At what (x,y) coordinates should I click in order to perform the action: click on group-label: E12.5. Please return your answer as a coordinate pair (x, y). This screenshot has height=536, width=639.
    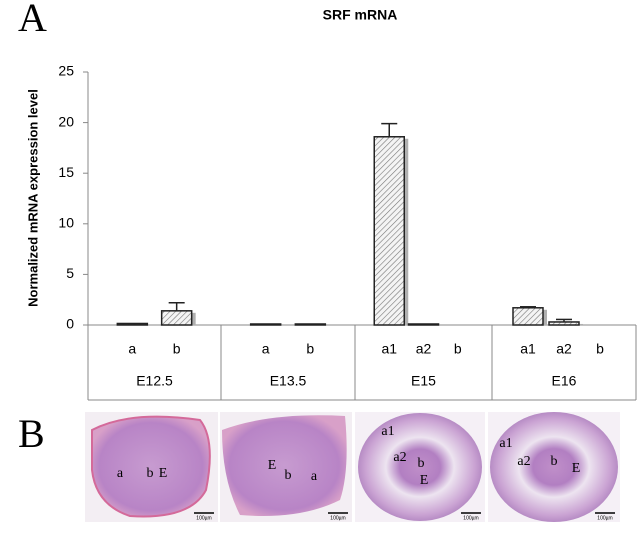
    Looking at the image, I should click on (154, 381).